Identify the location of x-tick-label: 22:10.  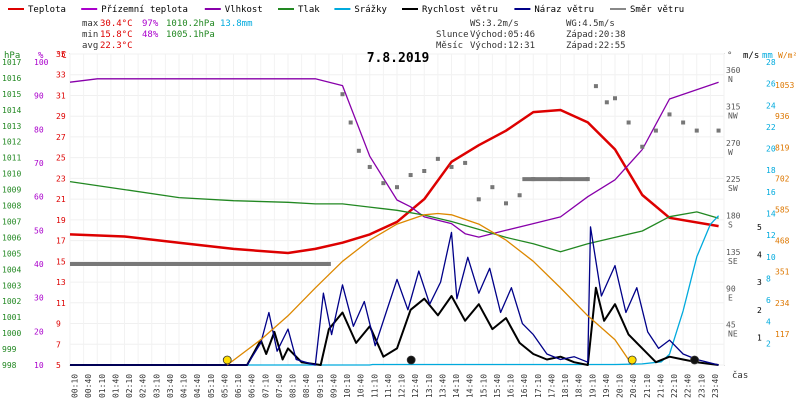
(674, 386).